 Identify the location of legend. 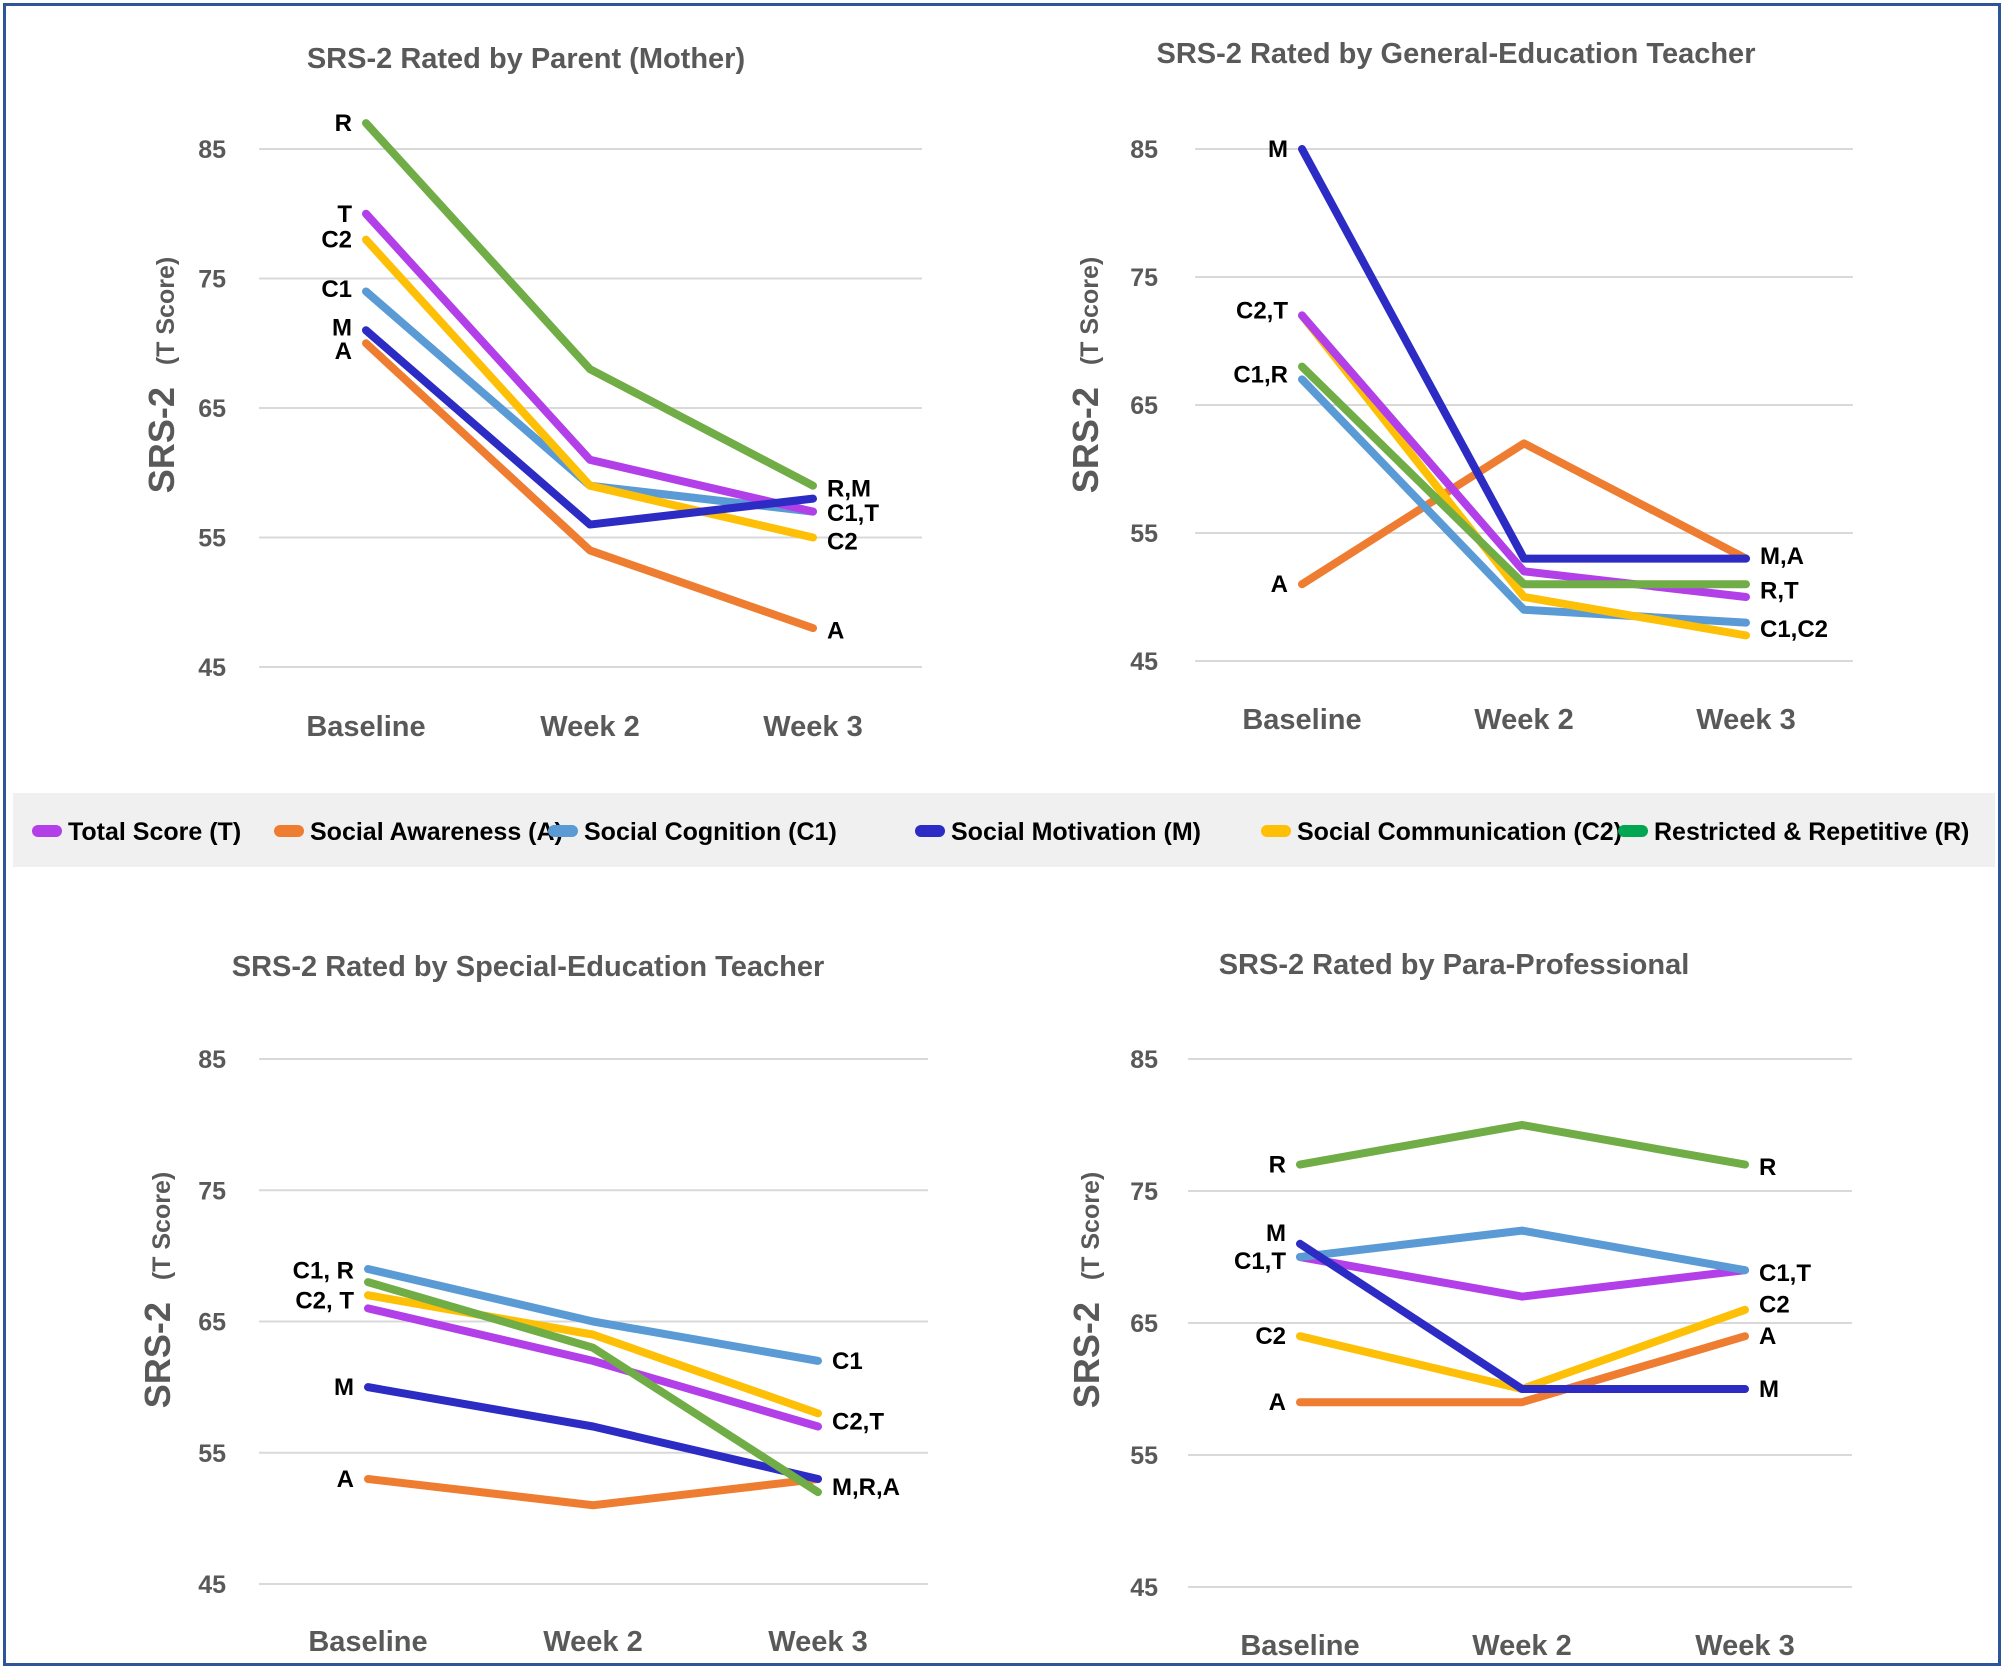
(1004, 830).